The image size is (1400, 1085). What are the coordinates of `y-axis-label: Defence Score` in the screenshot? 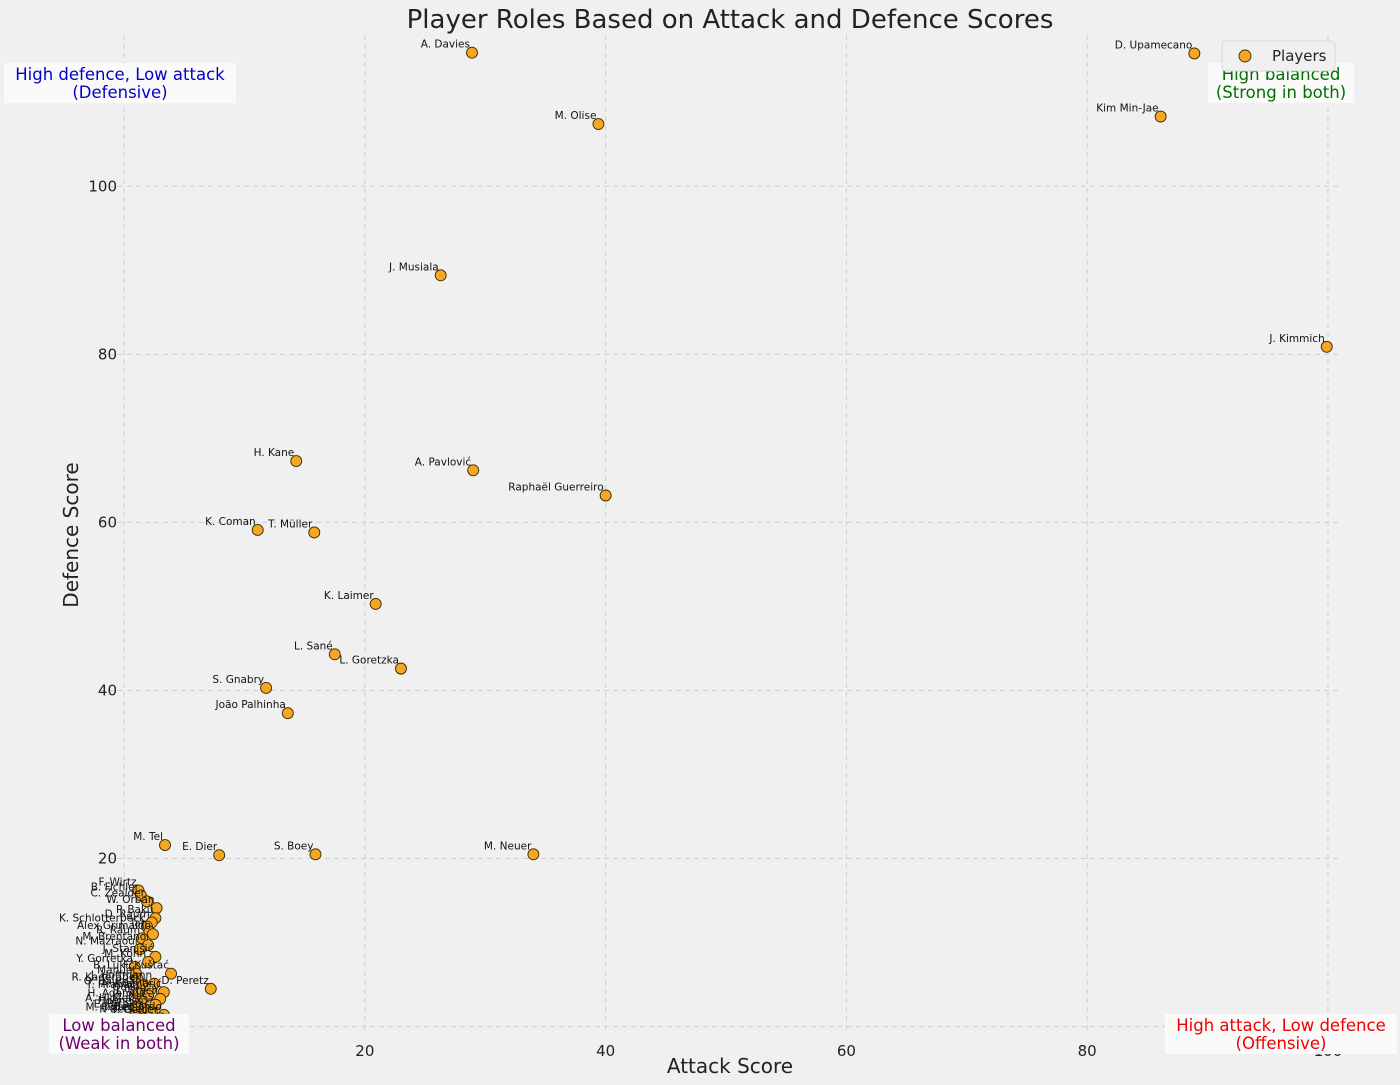 It's located at (71, 534).